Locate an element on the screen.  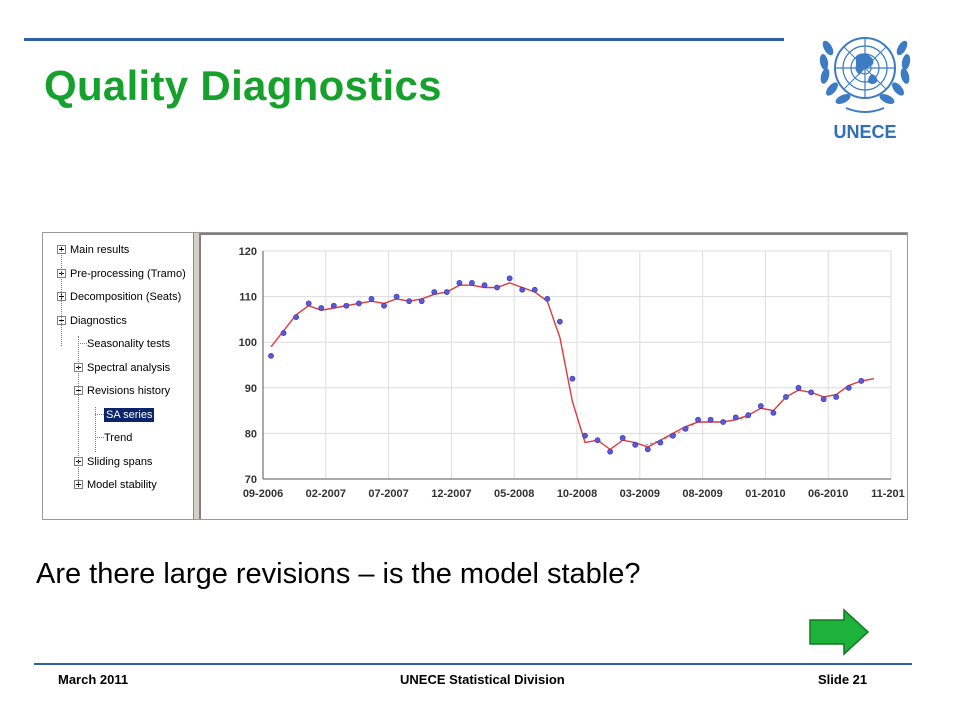
final-sa-series-line is located at coordinates (572, 366).